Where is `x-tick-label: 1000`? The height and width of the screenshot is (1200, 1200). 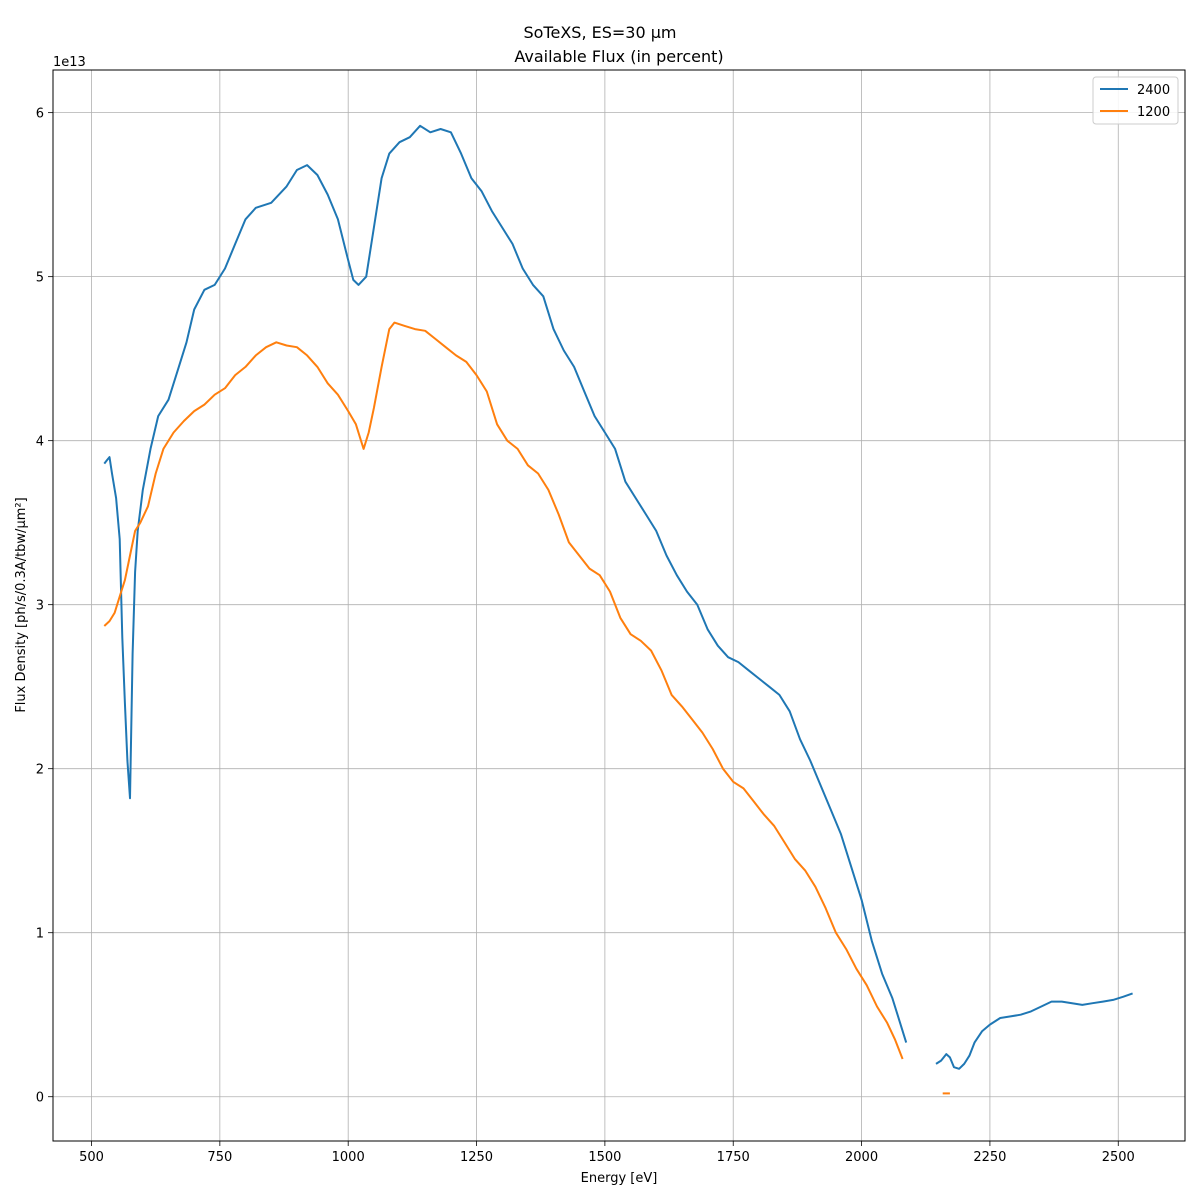
x-tick-label: 1000 is located at coordinates (348, 1157).